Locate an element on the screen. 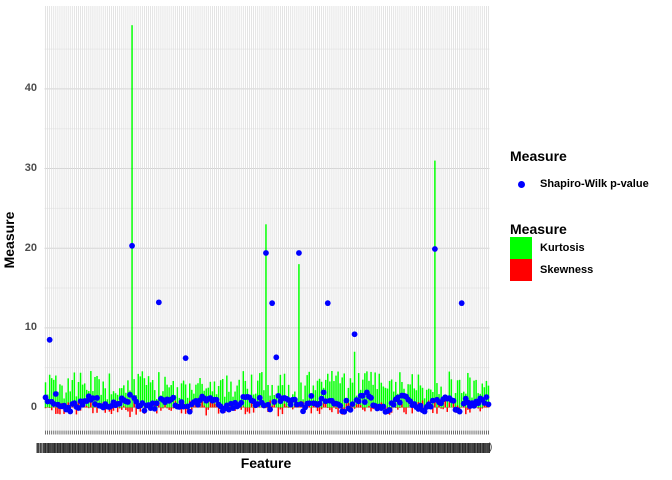  x-axis-trailing-glyph: ) is located at coordinates (491, 447).